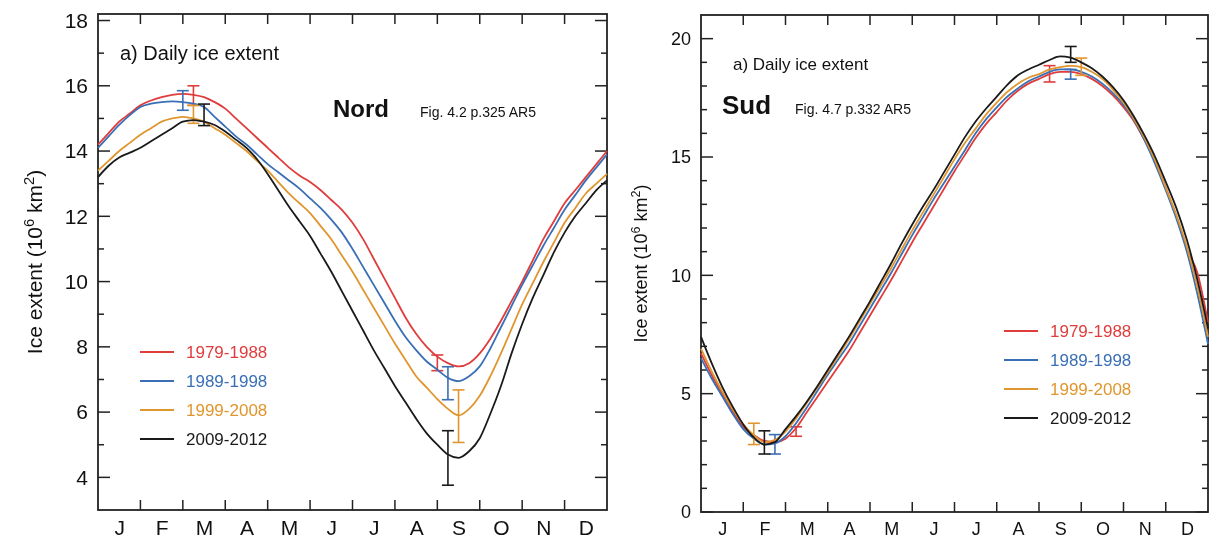 This screenshot has width=1215, height=546. Describe the element at coordinates (76, 20) in the screenshot. I see `y-tick-label: 18` at that location.